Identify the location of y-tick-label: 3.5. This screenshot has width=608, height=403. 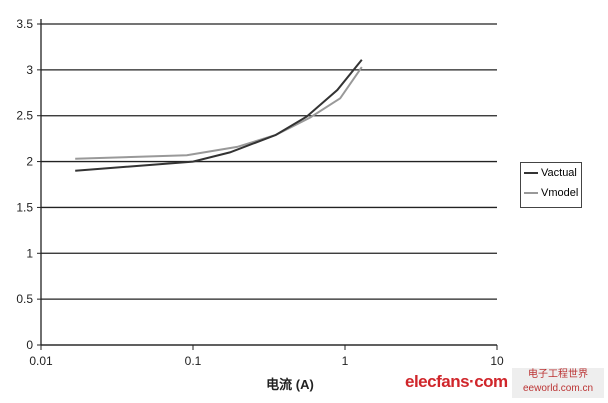
(24, 24).